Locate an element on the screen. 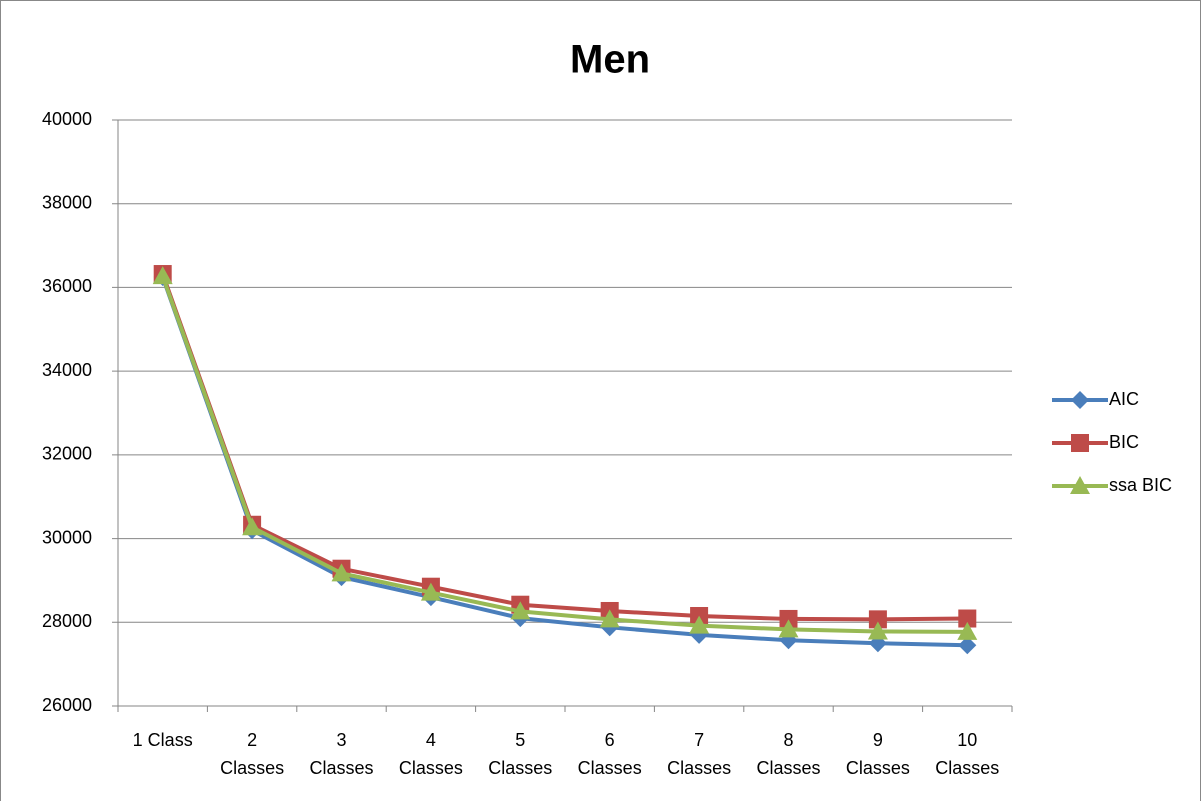 The height and width of the screenshot is (801, 1202). y-tick-label: 36000 is located at coordinates (67, 286).